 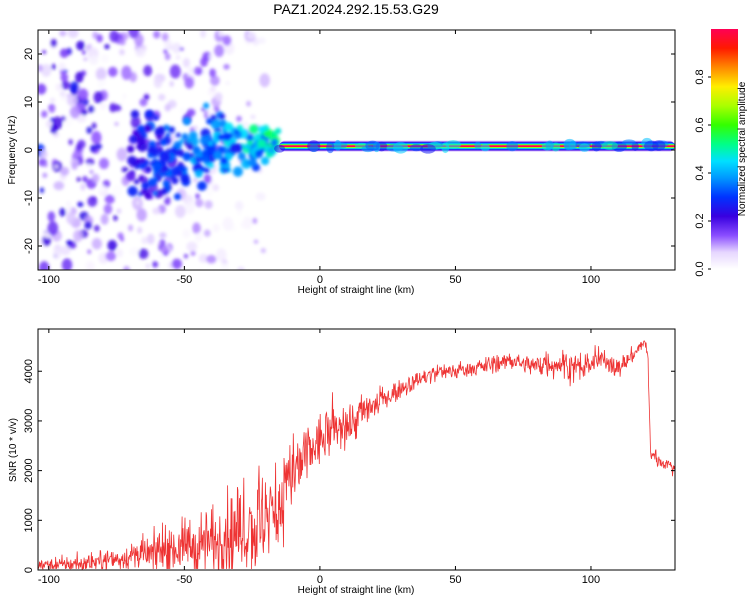 What do you see at coordinates (29, 246) in the screenshot?
I see `spectrogram-y-tick-label: -20` at bounding box center [29, 246].